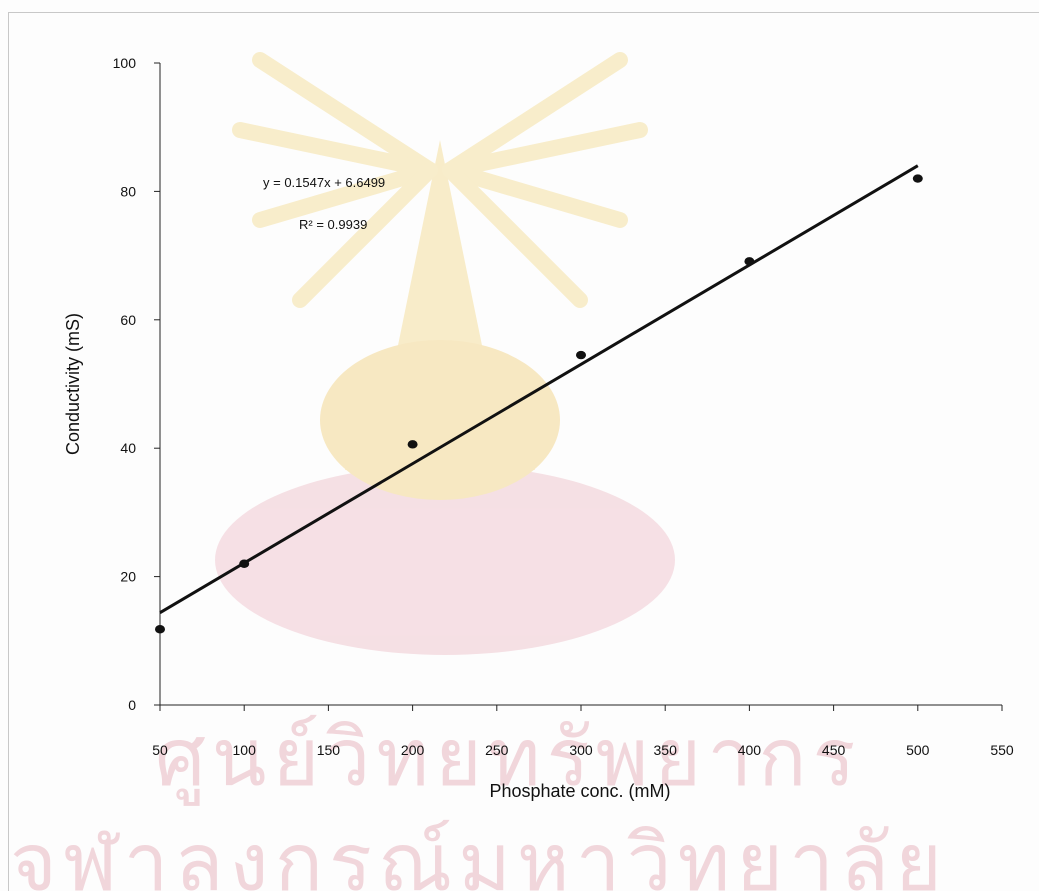 The width and height of the screenshot is (1039, 891). What do you see at coordinates (666, 750) in the screenshot?
I see `x-tick-label: 350` at bounding box center [666, 750].